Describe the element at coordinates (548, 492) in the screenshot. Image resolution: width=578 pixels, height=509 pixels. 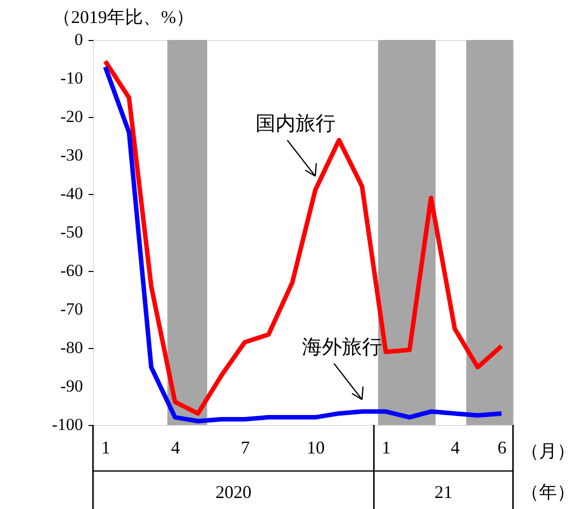
I see `text: （年）` at that location.